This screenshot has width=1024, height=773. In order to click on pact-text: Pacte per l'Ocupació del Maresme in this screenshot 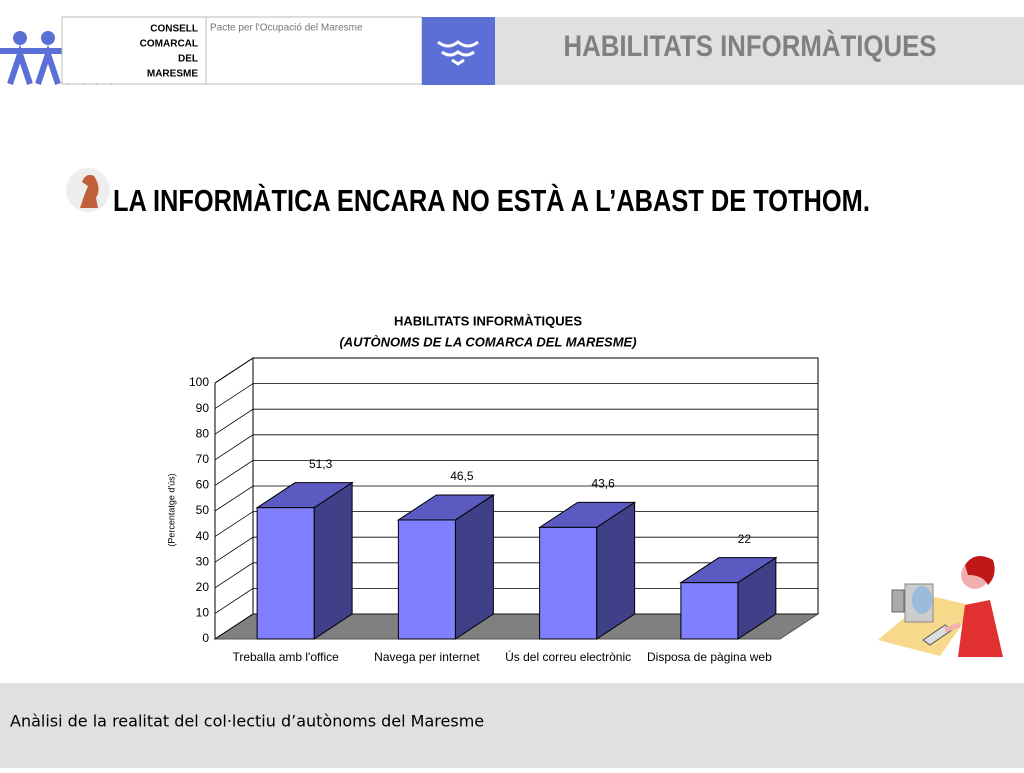, I will do `click(286, 28)`.